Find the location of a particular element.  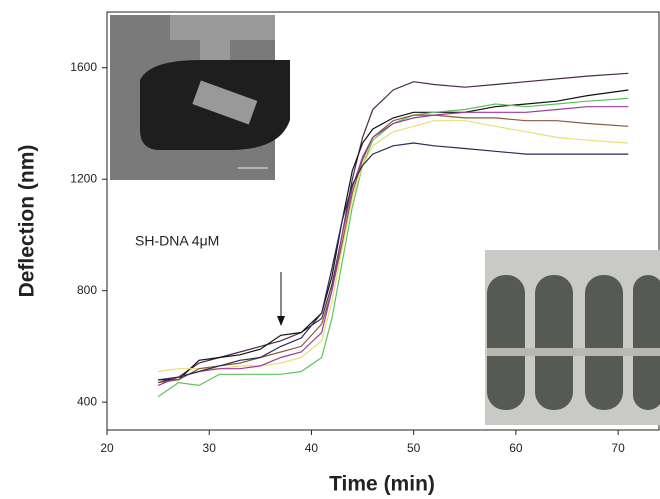

y-tick-label: 400 is located at coordinates (87, 401).